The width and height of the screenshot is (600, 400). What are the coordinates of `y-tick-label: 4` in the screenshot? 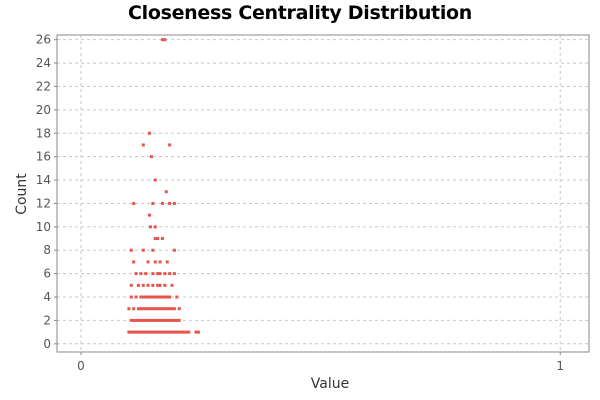 It's located at (47, 297).